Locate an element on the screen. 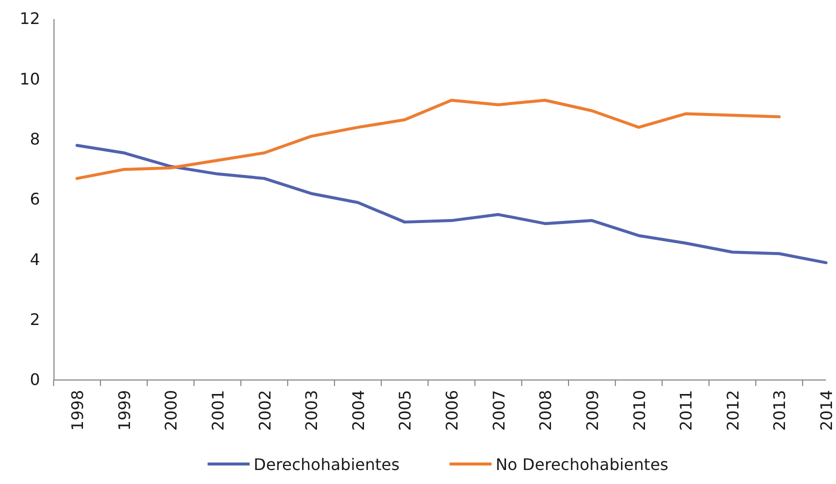  y-tick-label: 8 is located at coordinates (35, 138).